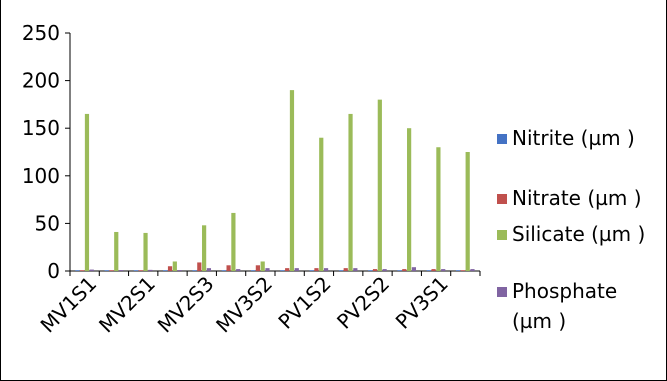 Image resolution: width=667 pixels, height=381 pixels. What do you see at coordinates (564, 291) in the screenshot?
I see `legend-label: Phosphate` at bounding box center [564, 291].